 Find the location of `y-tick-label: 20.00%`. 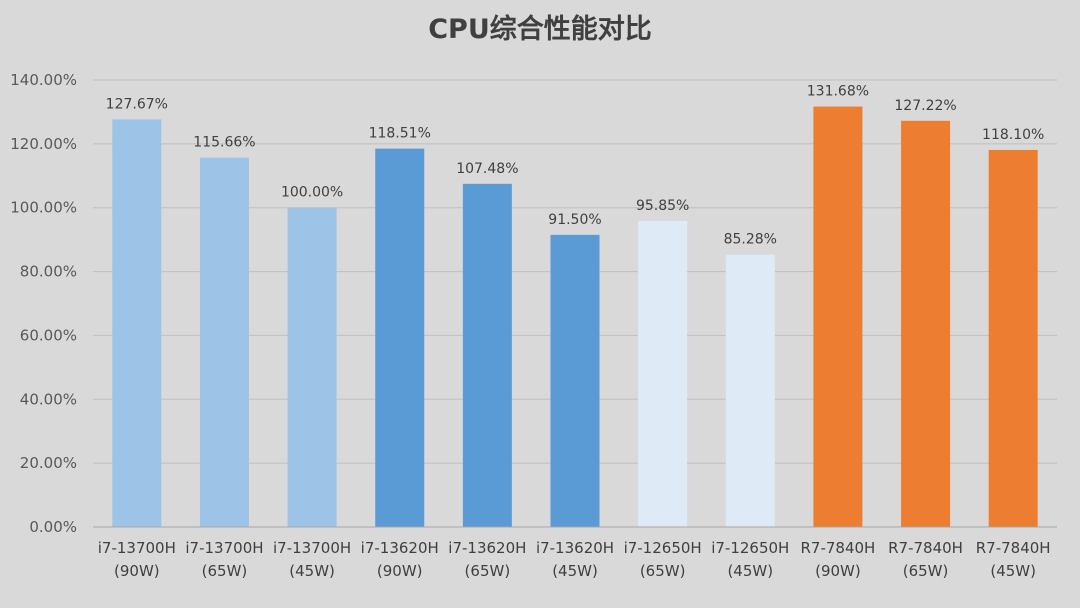

y-tick-label: 20.00% is located at coordinates (48, 463).